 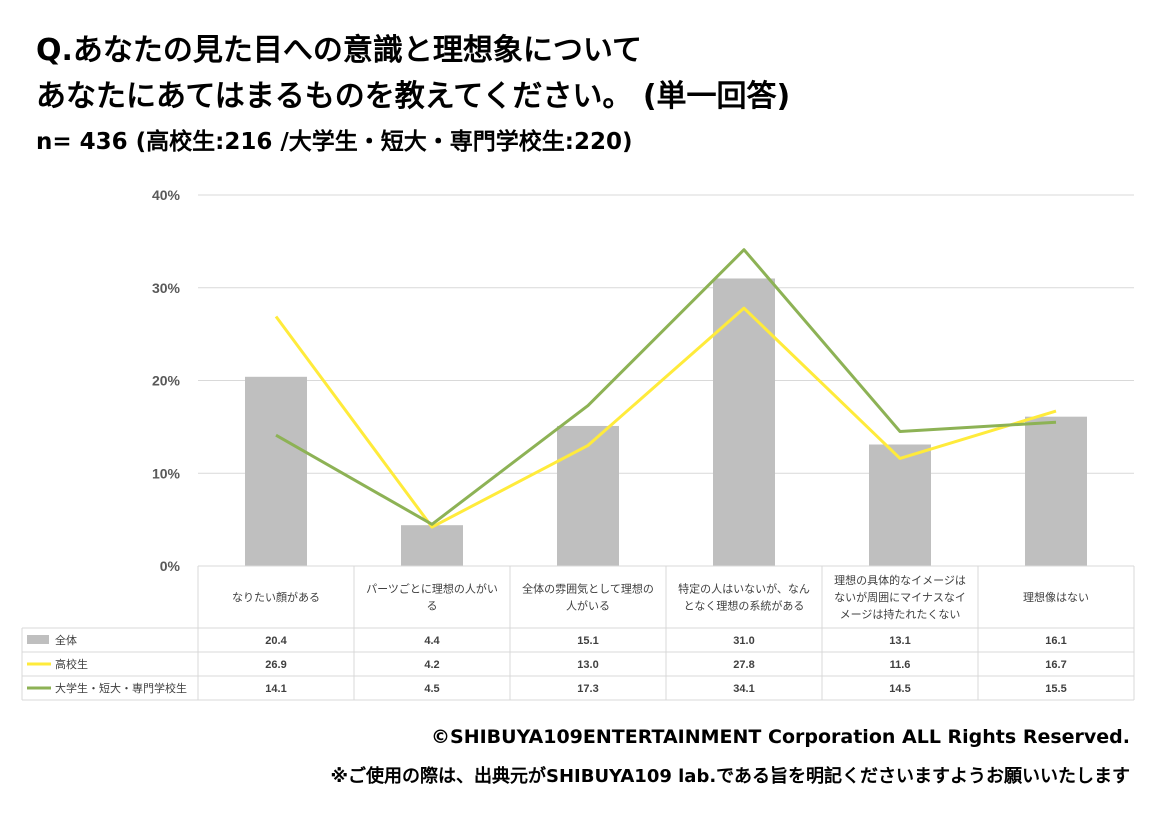 I want to click on legend-label: 全体, so click(x=66, y=640).